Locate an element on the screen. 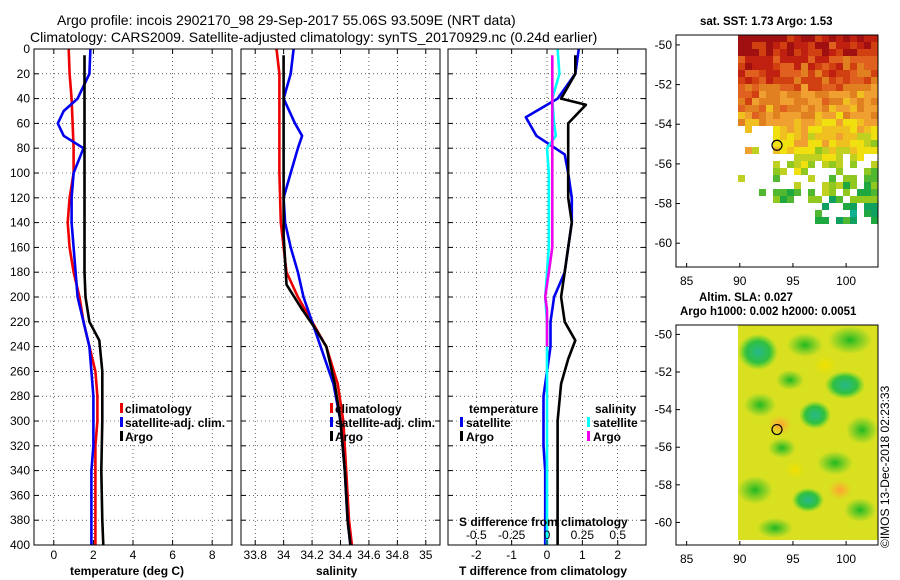 This screenshot has width=900, height=580. x-tick-label: 35 is located at coordinates (426, 555).